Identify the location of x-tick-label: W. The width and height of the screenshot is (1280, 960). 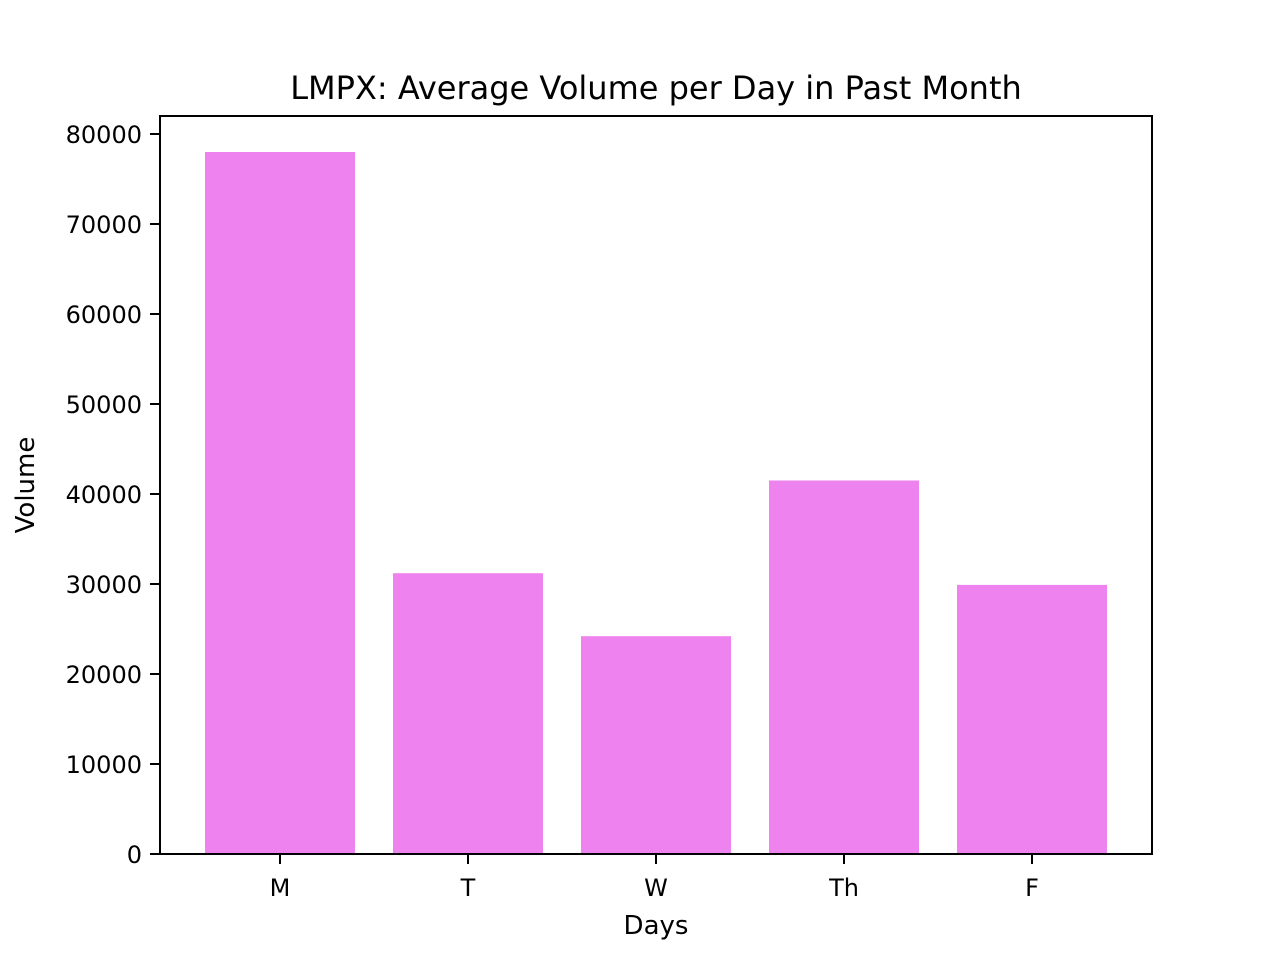
(656, 888).